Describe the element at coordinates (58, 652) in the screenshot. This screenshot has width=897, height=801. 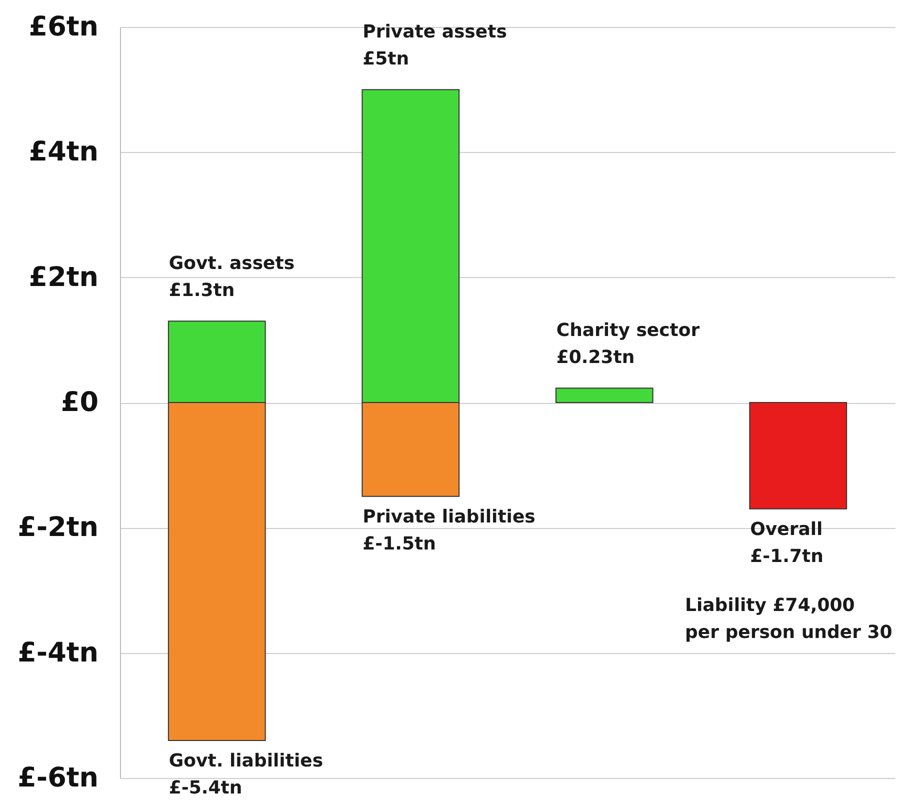
I see `y-tick-label: £-4tn` at that location.